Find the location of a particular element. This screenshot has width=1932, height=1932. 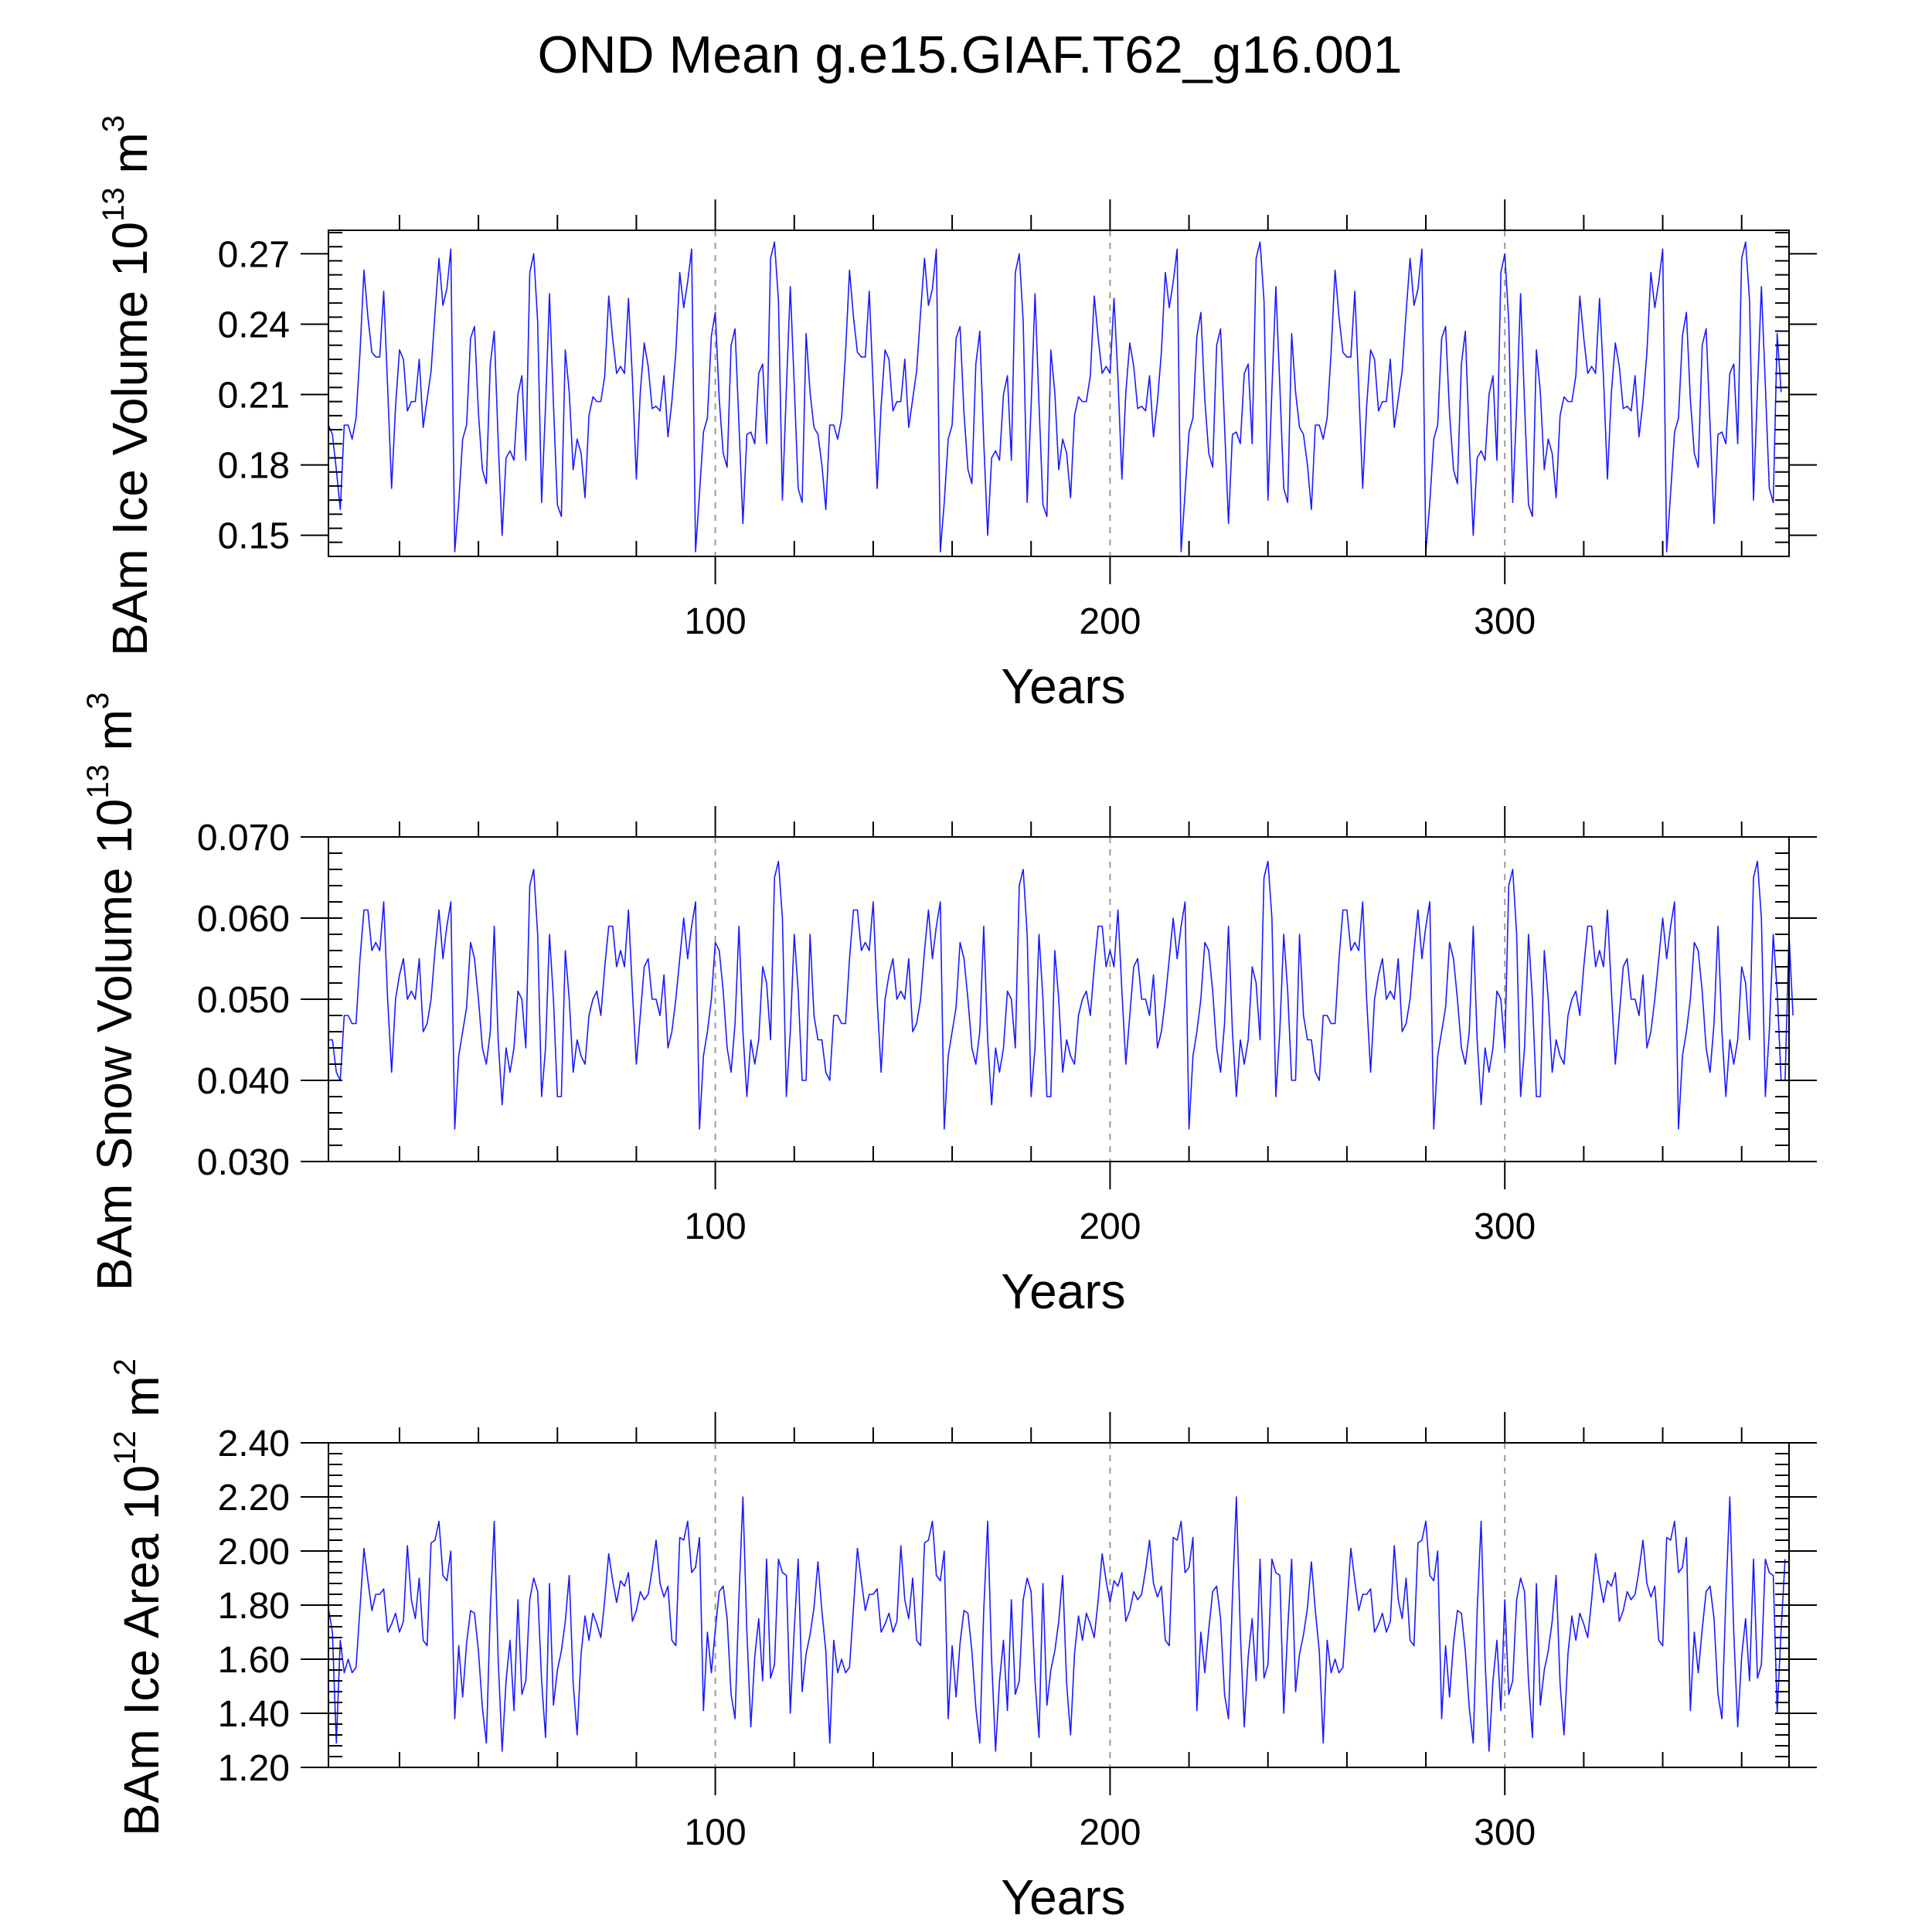

y-tick-label: 0.27 is located at coordinates (254, 255).